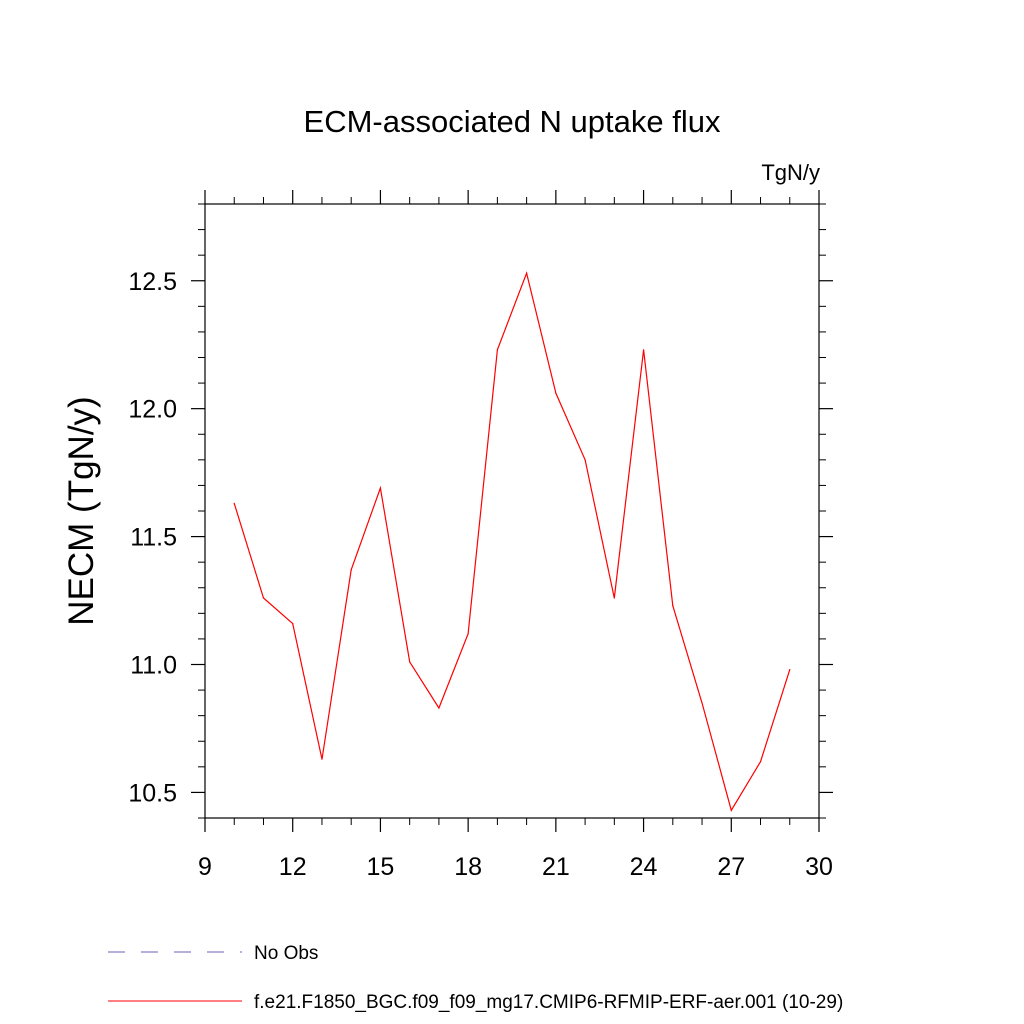 The width and height of the screenshot is (1024, 1024). I want to click on x-tick-label: 21, so click(556, 867).